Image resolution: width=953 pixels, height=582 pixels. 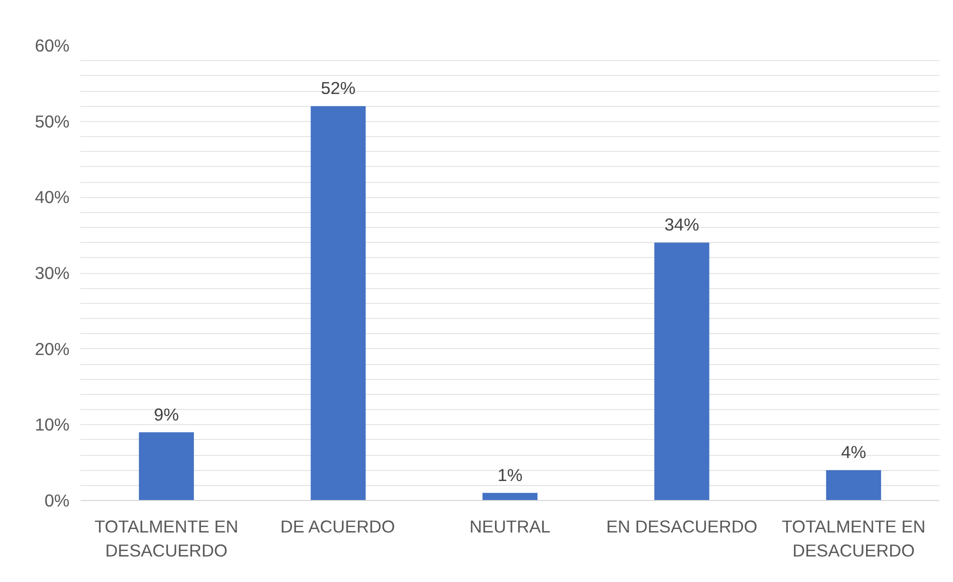 What do you see at coordinates (52, 424) in the screenshot?
I see `y-tick-label: 10%` at bounding box center [52, 424].